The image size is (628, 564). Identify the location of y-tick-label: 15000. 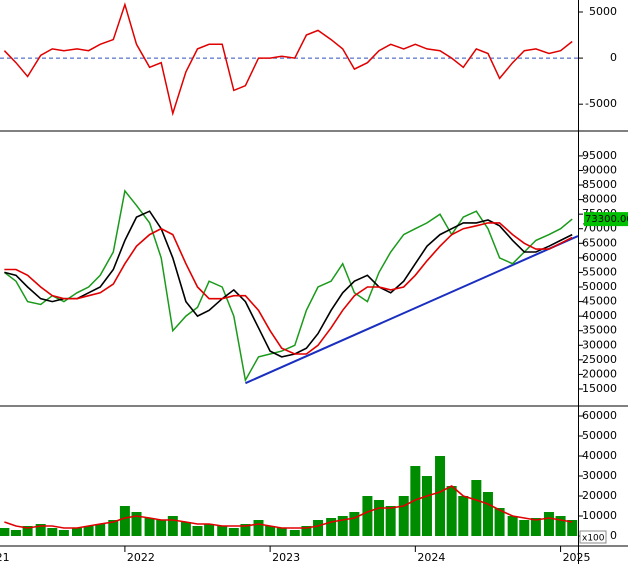
(599, 388).